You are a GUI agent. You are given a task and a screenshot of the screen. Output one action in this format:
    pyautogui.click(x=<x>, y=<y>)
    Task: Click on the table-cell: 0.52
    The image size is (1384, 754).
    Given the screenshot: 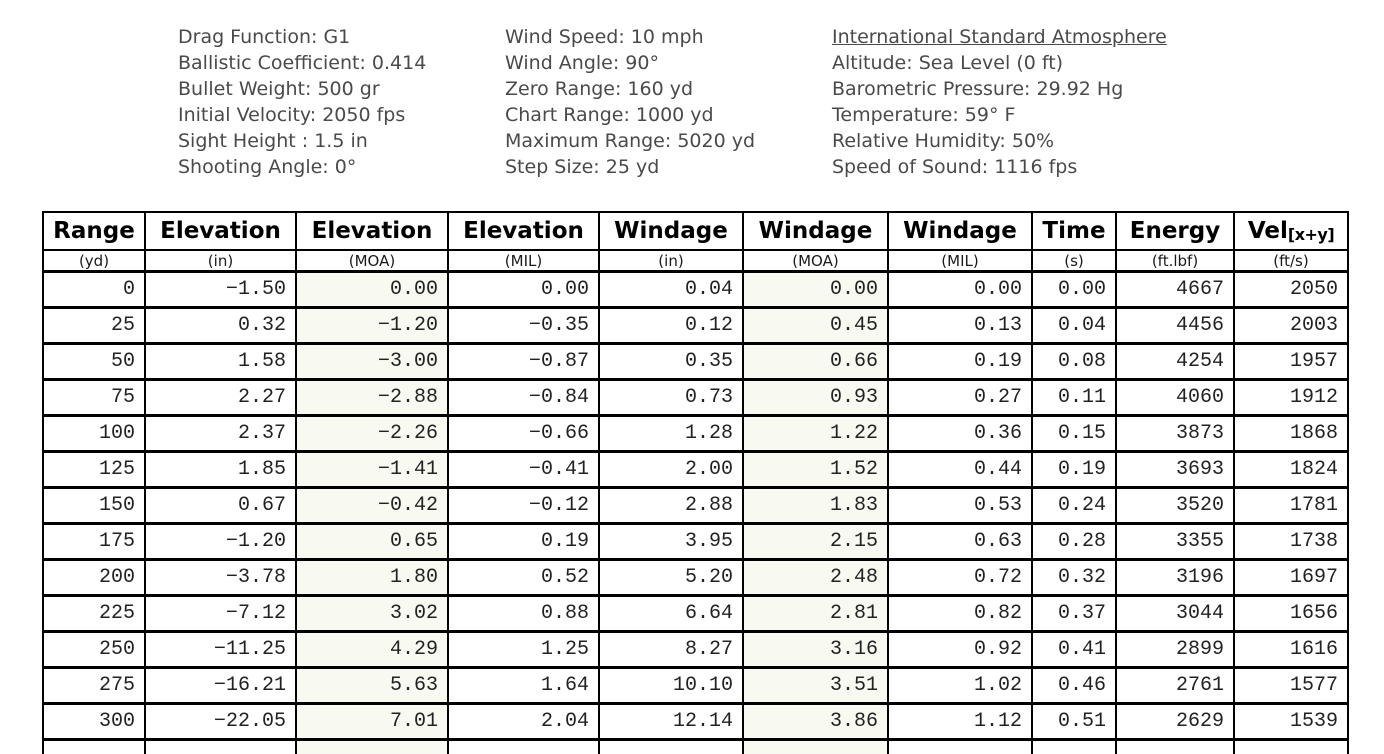 What is the action you would take?
    pyautogui.click(x=523, y=577)
    